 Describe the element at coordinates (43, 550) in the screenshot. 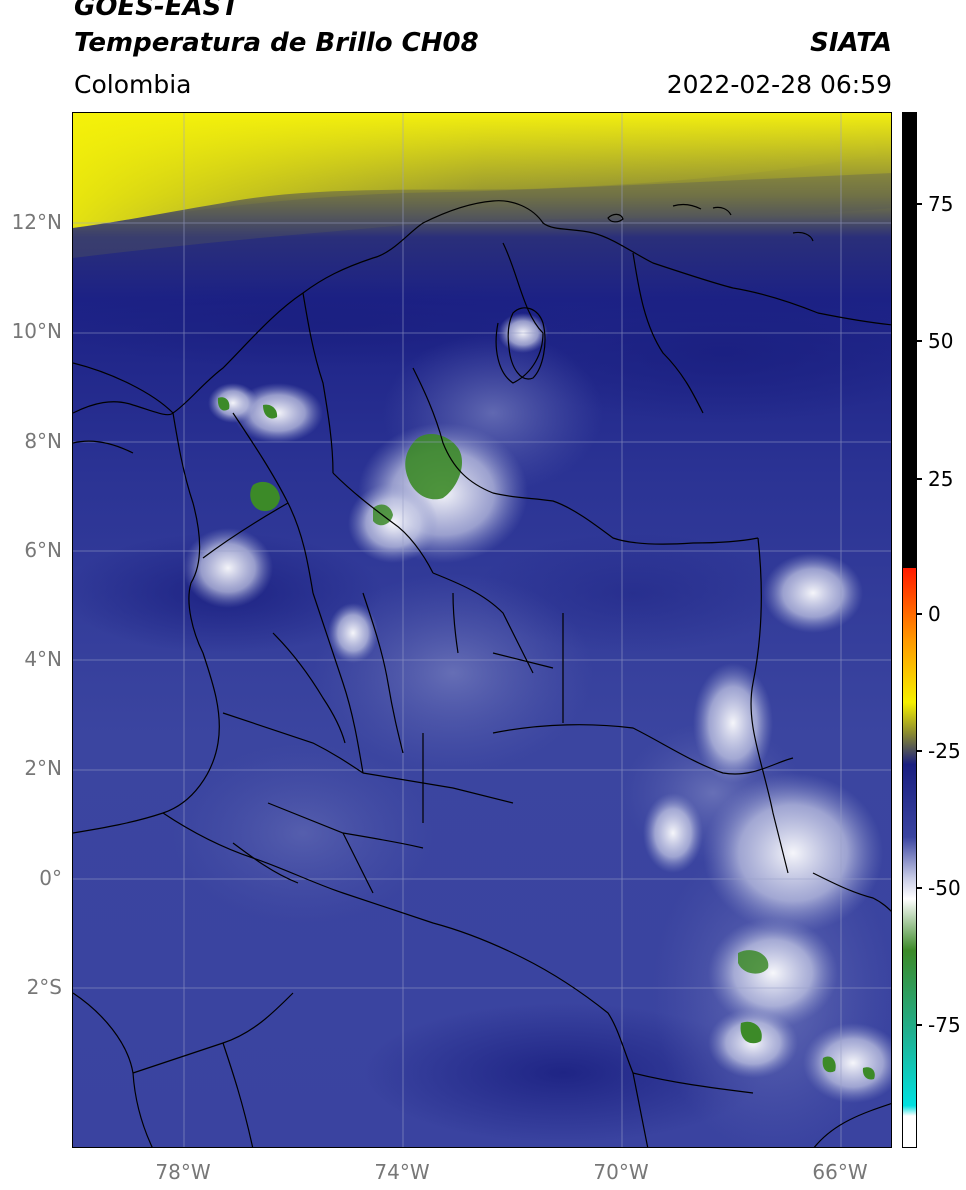

I see `lat-label-6n: 6°N` at that location.